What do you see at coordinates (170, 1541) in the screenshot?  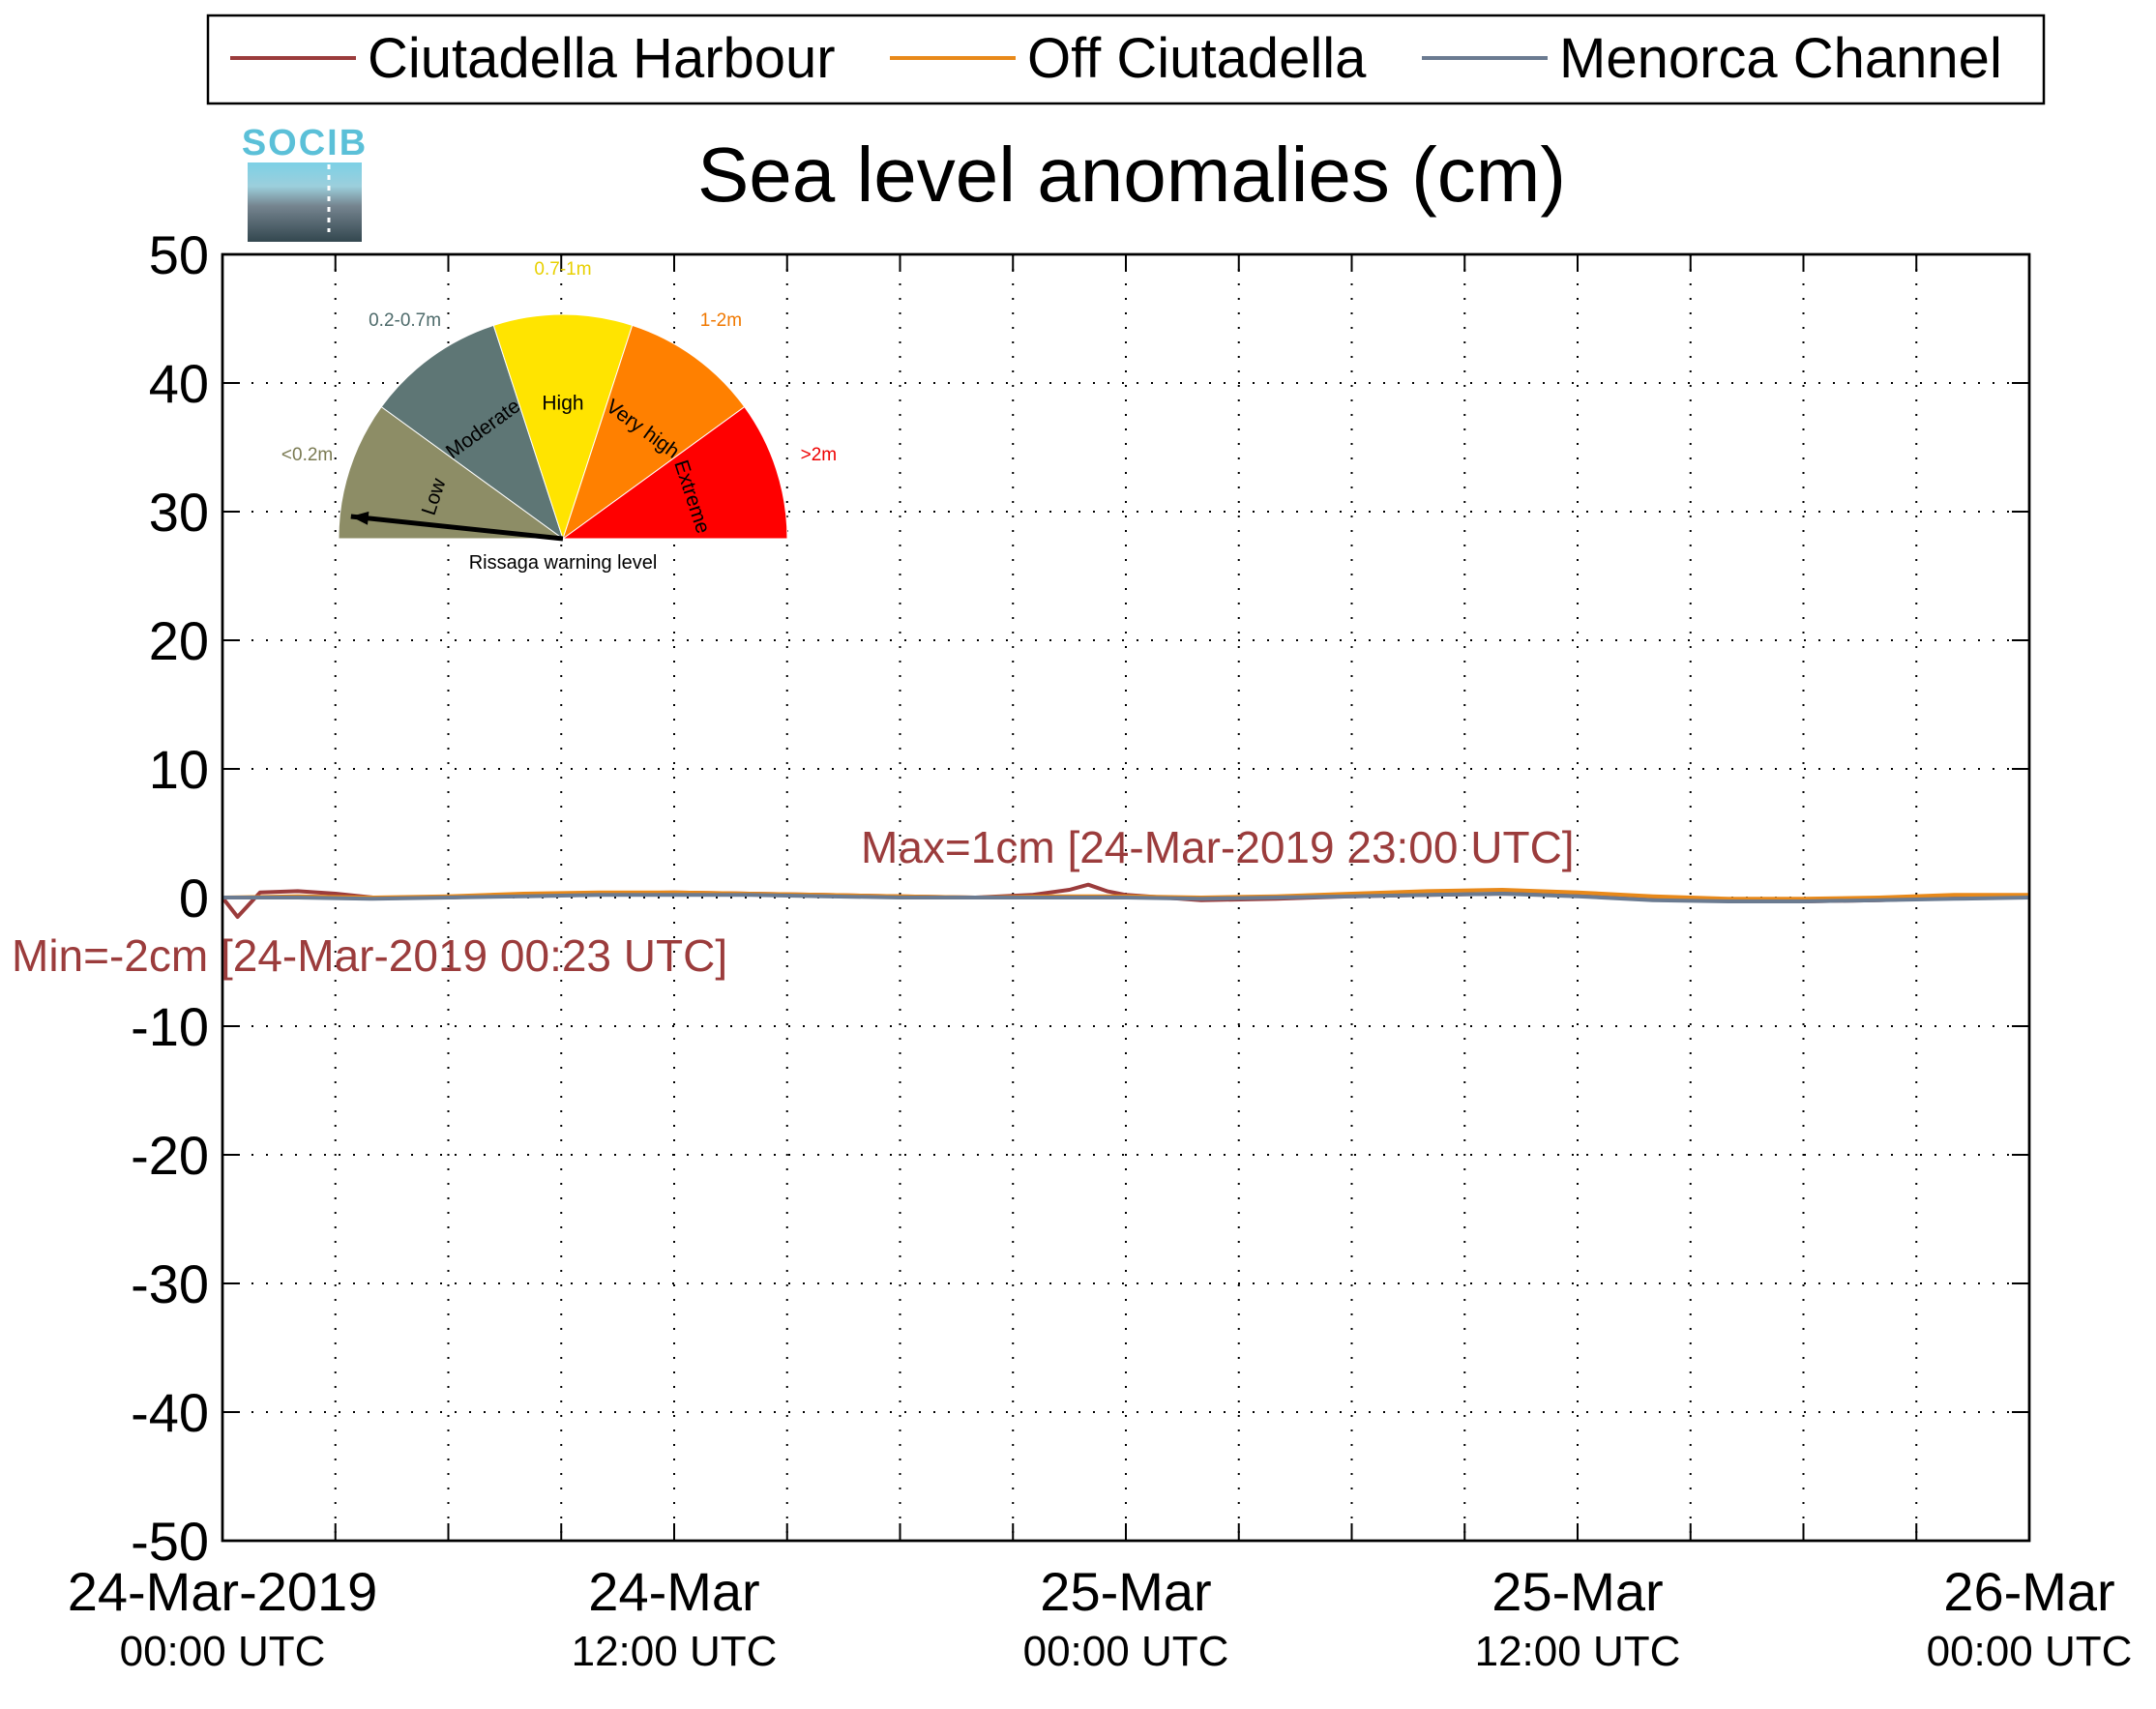 I see `y-tick-label: -50` at bounding box center [170, 1541].